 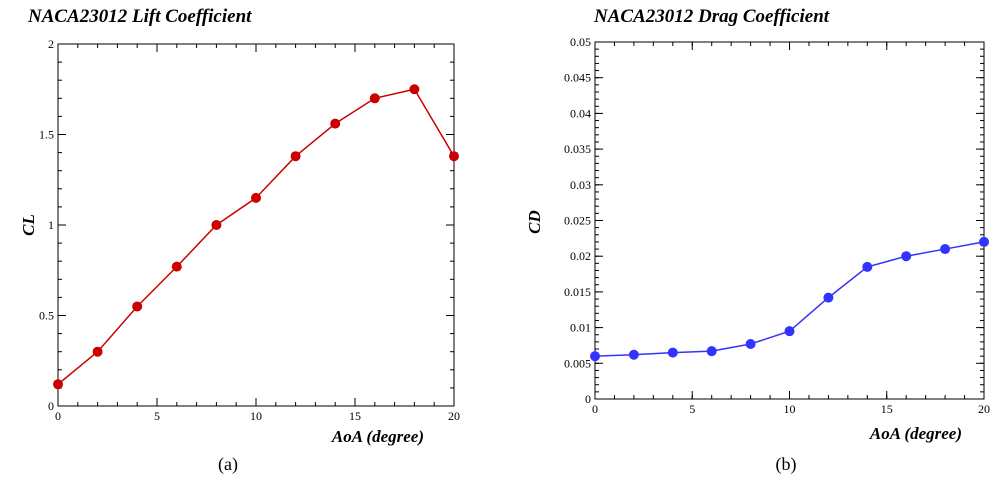 What do you see at coordinates (577, 363) in the screenshot?
I see `y-tick-label: 0.005` at bounding box center [577, 363].